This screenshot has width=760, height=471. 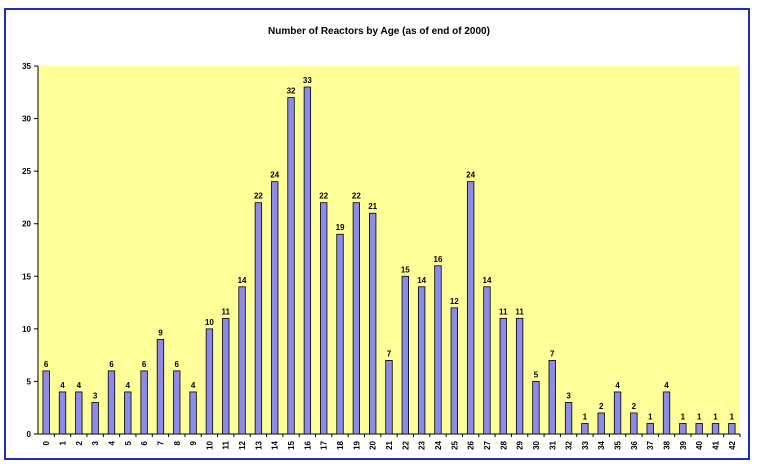 I want to click on x-tick-label: 33, so click(x=585, y=444).